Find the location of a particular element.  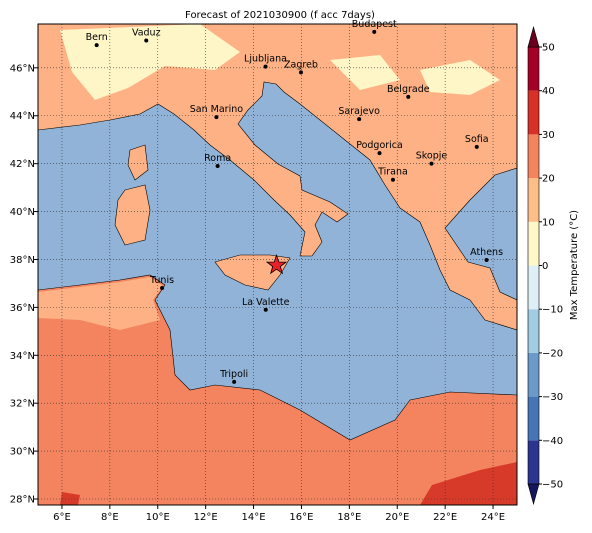

colorbar-tick-label: −40 is located at coordinates (552, 441).